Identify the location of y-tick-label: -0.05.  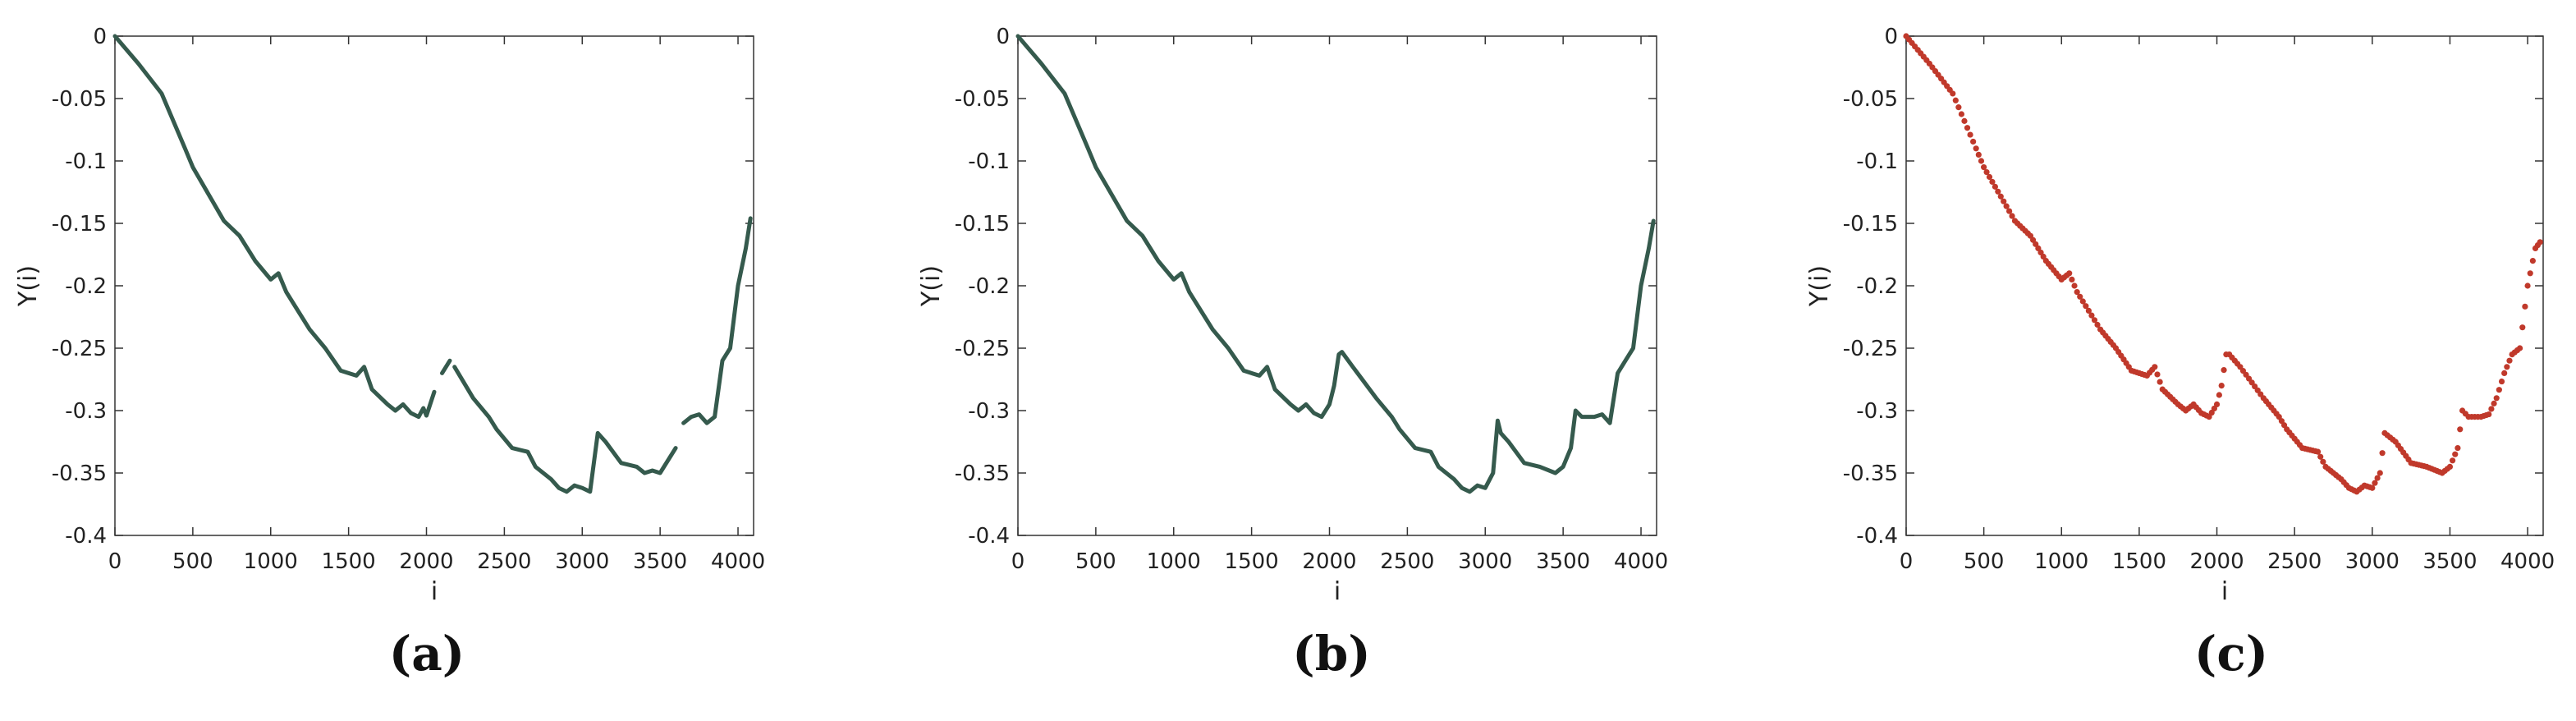
(79, 99).